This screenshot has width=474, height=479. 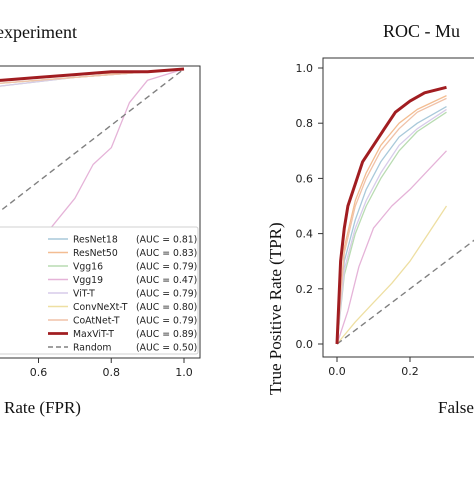 What do you see at coordinates (456, 407) in the screenshot?
I see `right-x-axis-label: False` at bounding box center [456, 407].